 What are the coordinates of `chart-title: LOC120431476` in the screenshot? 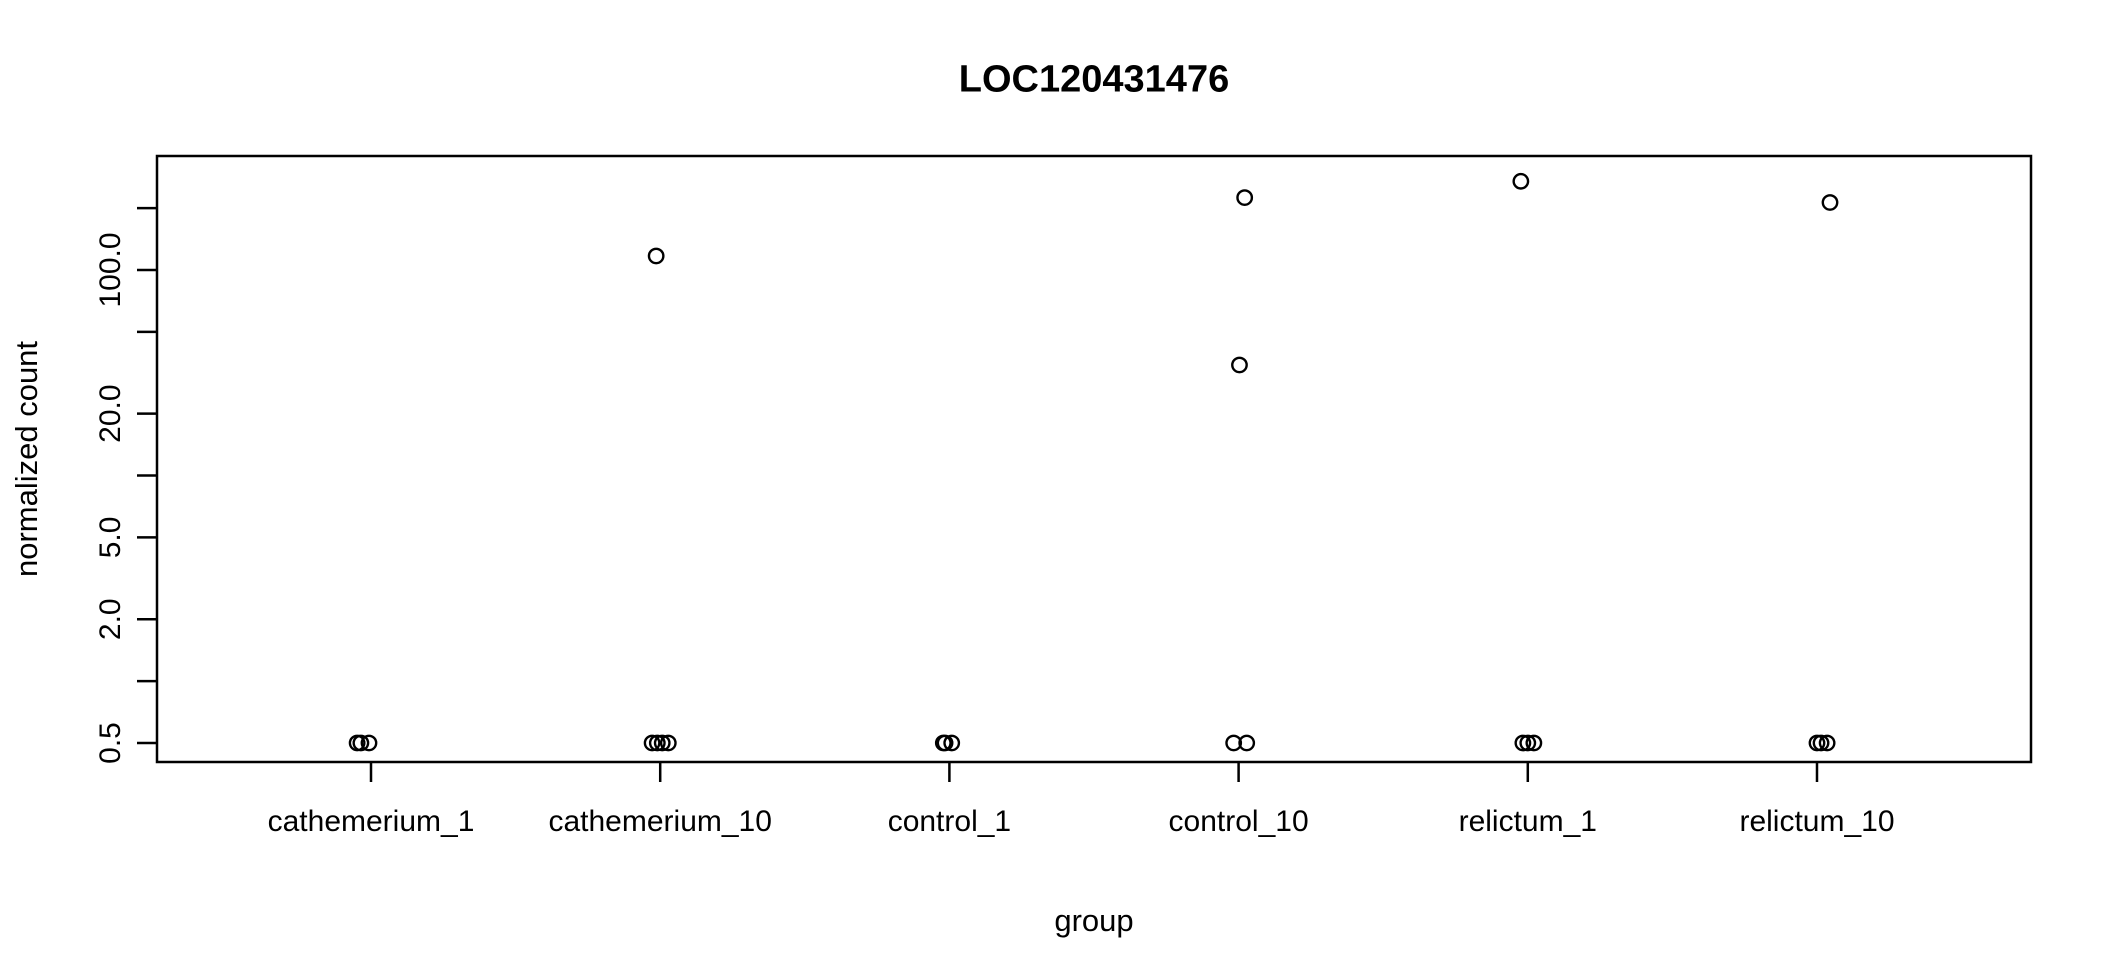 It's located at (1094, 79).